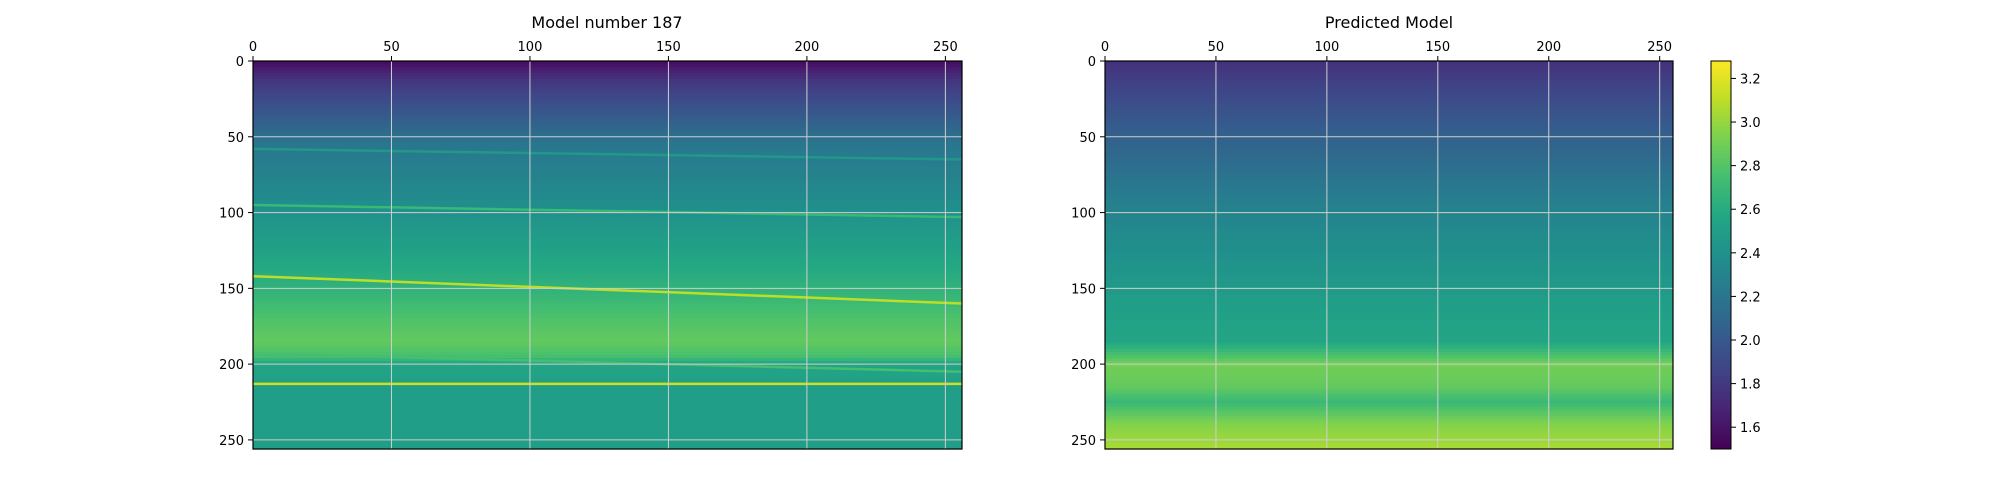 This screenshot has width=2000, height=500. Describe the element at coordinates (1735, 255) in the screenshot. I see `colorbar: 1.6 1.8 2.0 2.2 2.4 2.6 2.8 3.0 3.2` at that location.